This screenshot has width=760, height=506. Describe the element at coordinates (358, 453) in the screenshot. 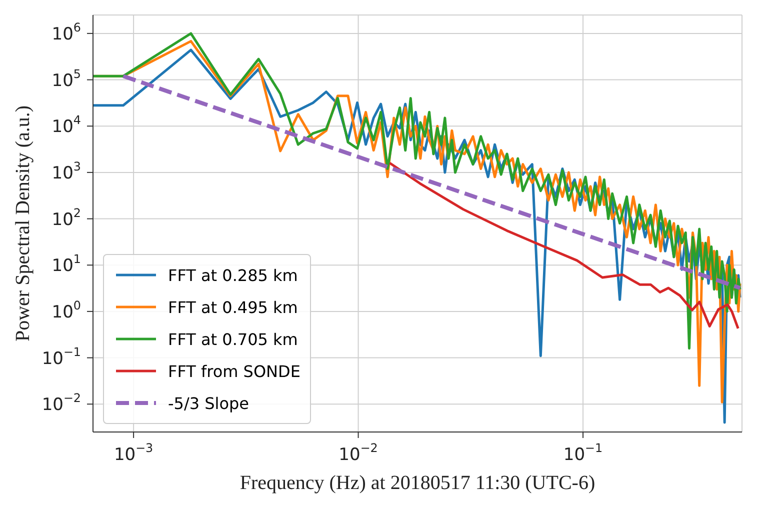

I see `x-tick-label: 10$^{−2}$` at that location.